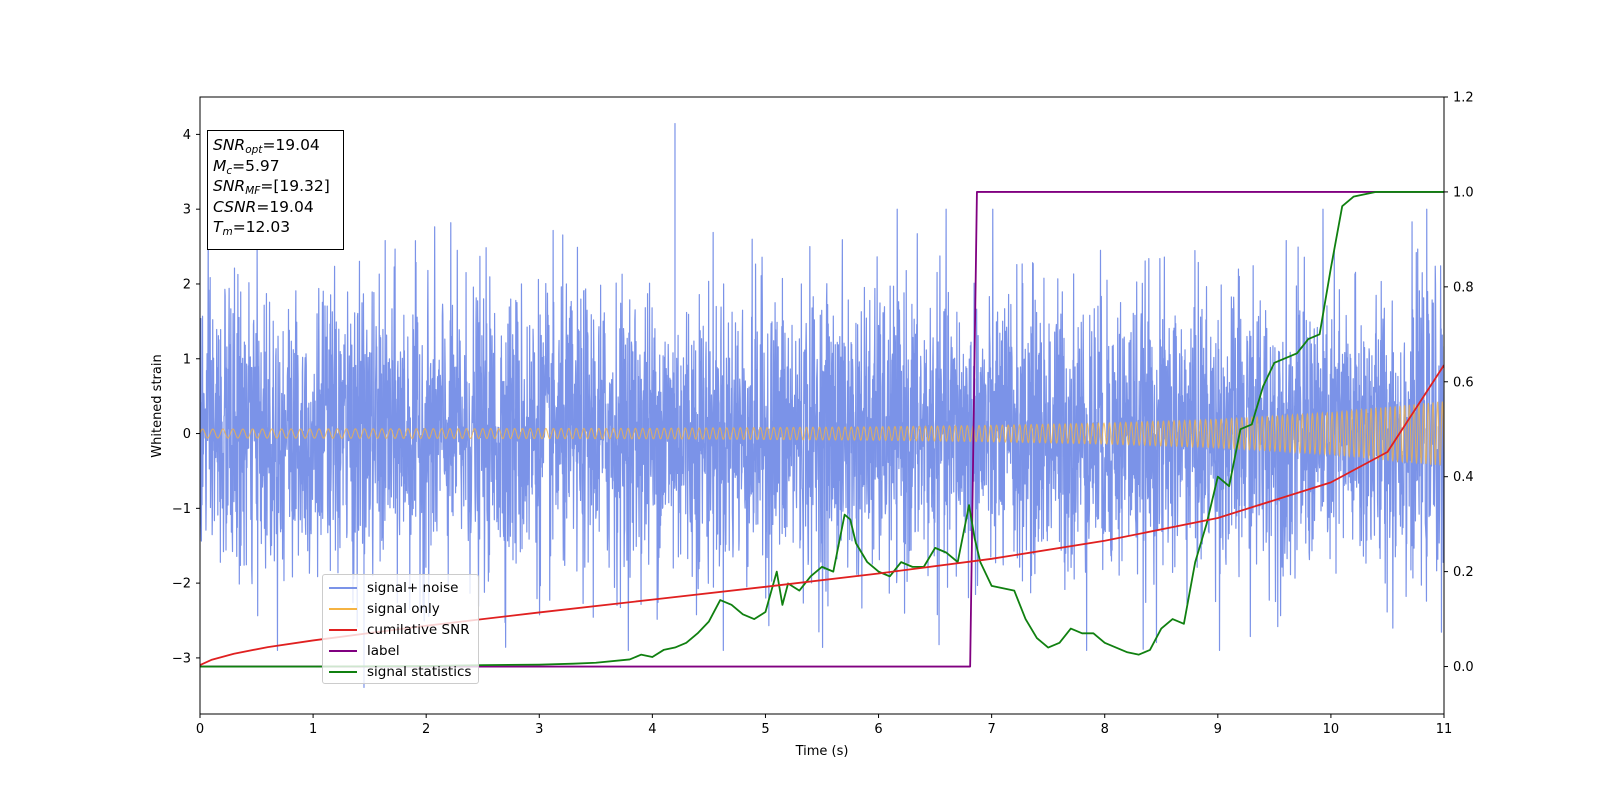 Image resolution: width=1600 pixels, height=800 pixels. Describe the element at coordinates (187, 434) in the screenshot. I see `y-tick-label: 0` at that location.